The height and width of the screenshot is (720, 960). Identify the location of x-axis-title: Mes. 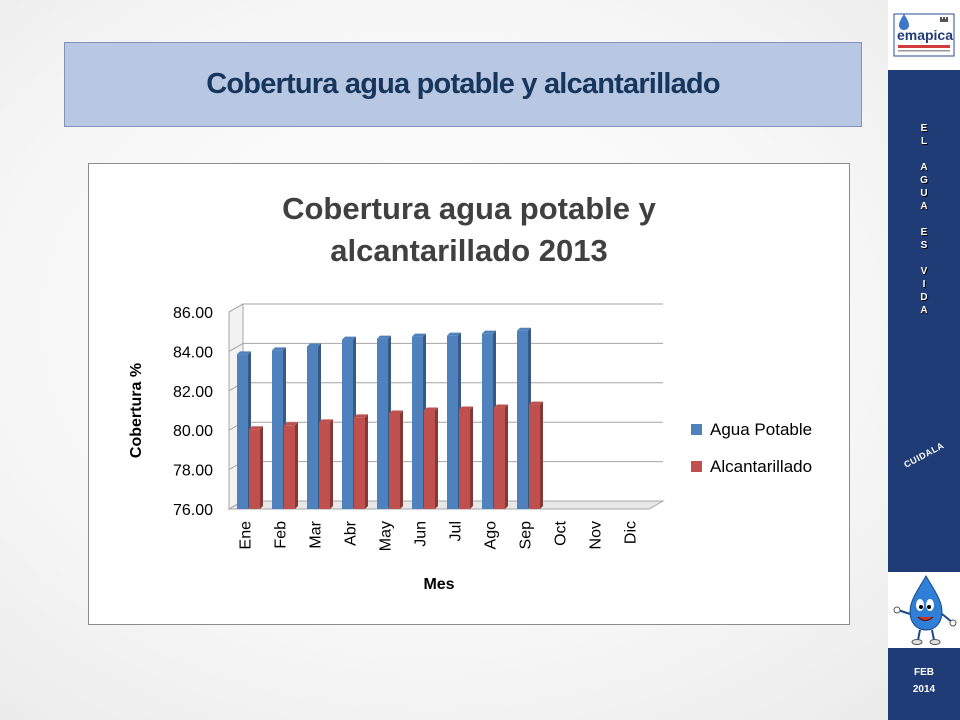
(438, 584).